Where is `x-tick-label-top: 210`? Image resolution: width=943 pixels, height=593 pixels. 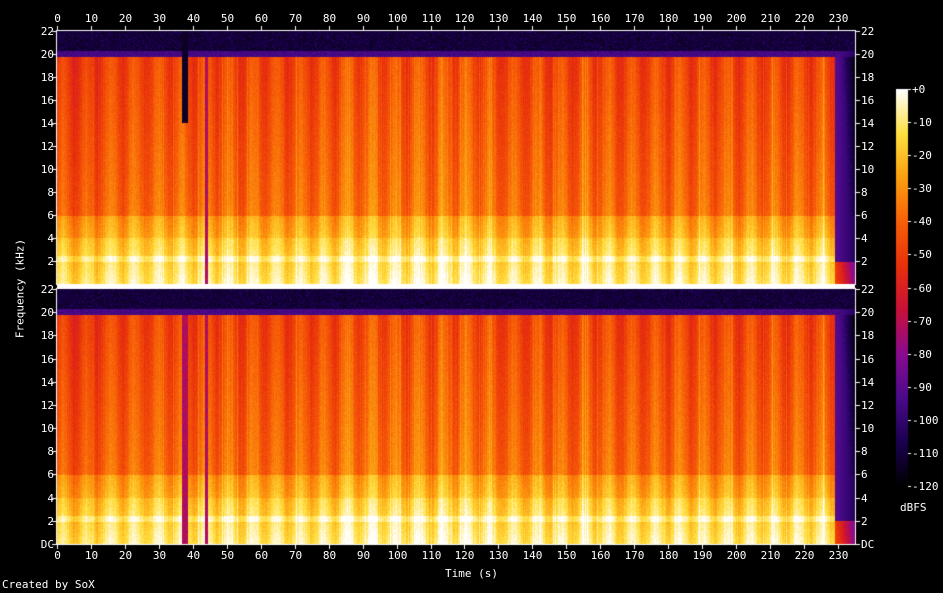
x-tick-label-top: 210 is located at coordinates (770, 18).